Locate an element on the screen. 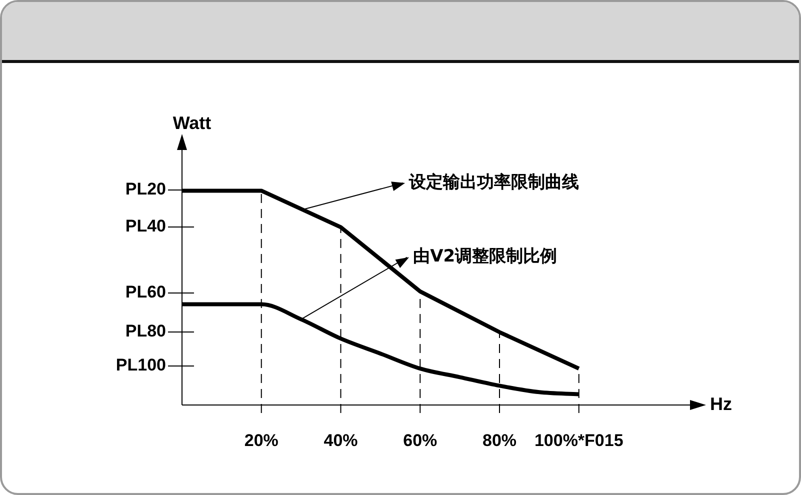 Image resolution: width=801 pixels, height=495 pixels. x-tick-label: 100%*F015 is located at coordinates (579, 440).